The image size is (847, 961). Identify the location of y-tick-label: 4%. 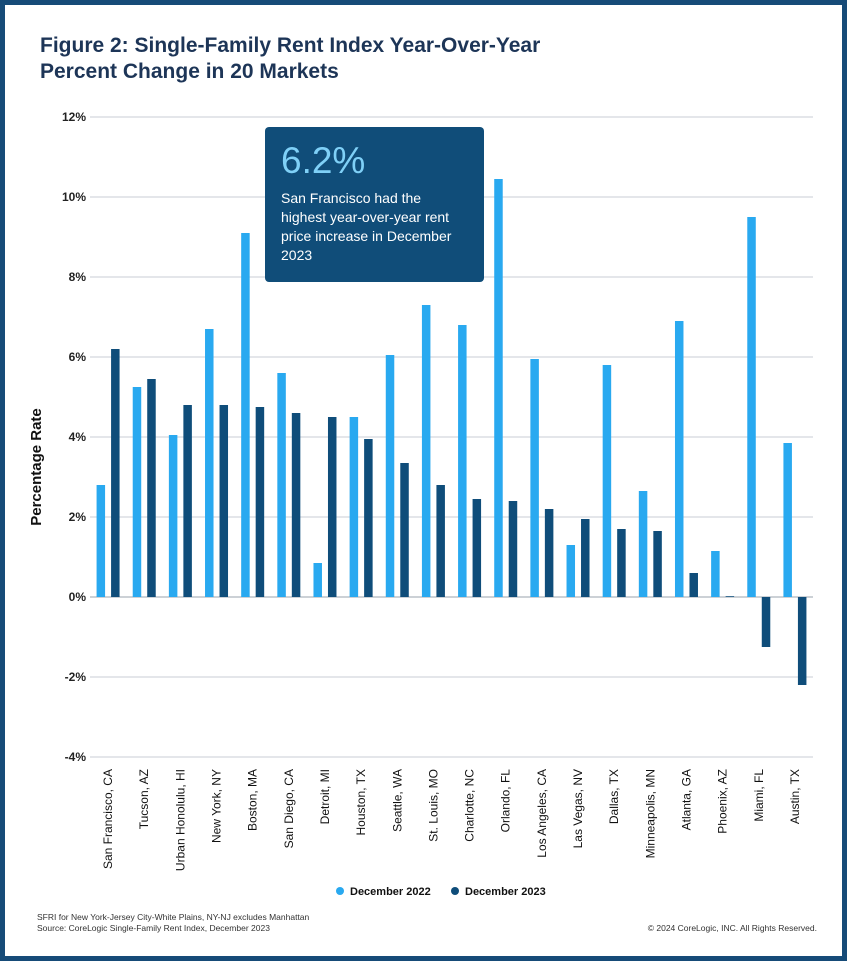
(78, 437).